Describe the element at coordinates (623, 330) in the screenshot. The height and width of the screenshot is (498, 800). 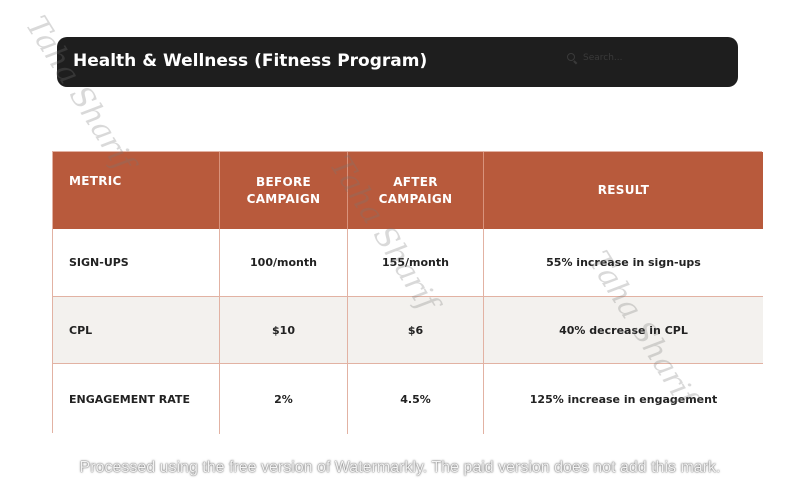
I see `table-row-result: 40% decrease in CPL` at that location.